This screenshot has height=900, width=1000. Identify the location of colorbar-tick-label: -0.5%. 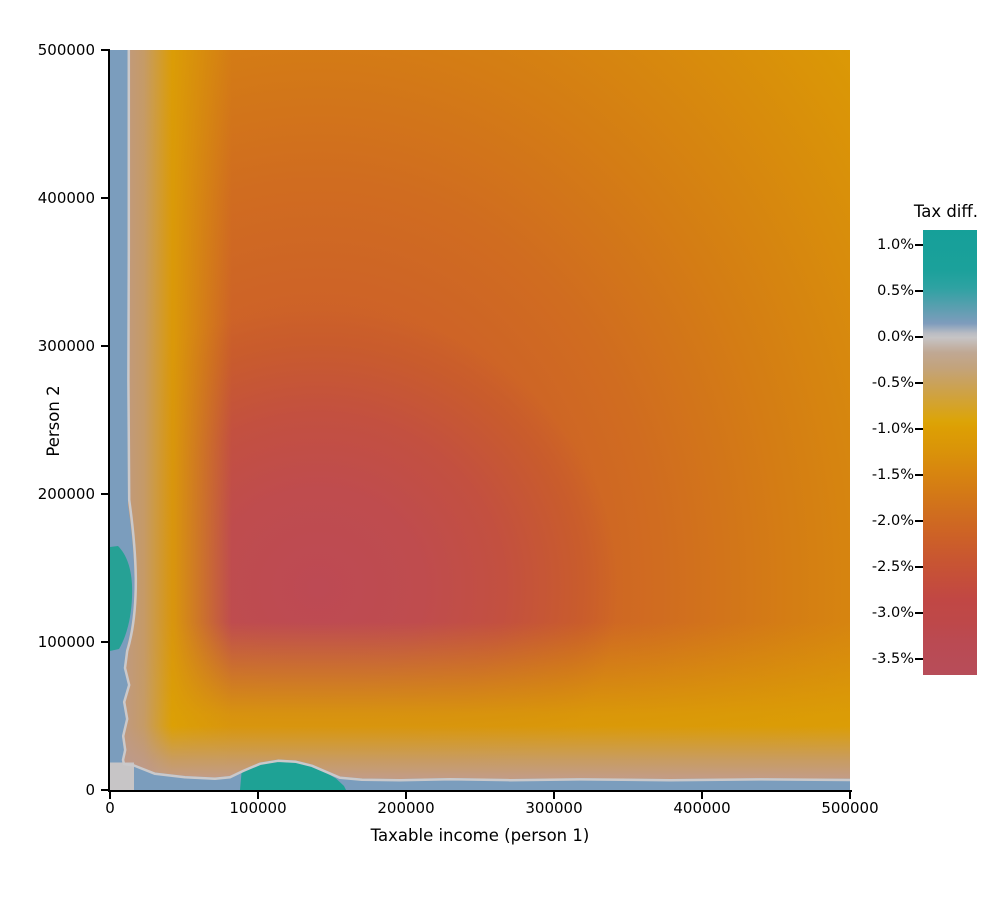
(892, 383).